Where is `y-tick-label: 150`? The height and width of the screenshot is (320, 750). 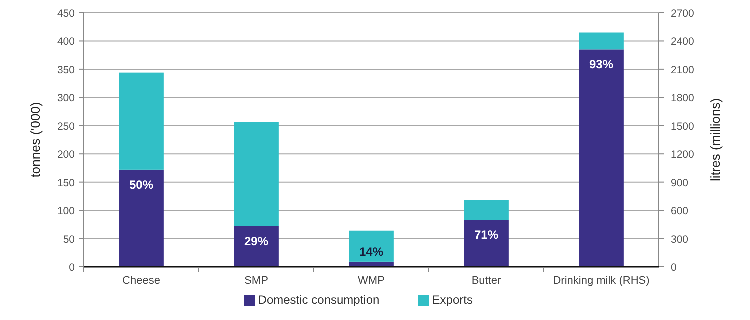
y-tick-label: 150 is located at coordinates (66, 183).